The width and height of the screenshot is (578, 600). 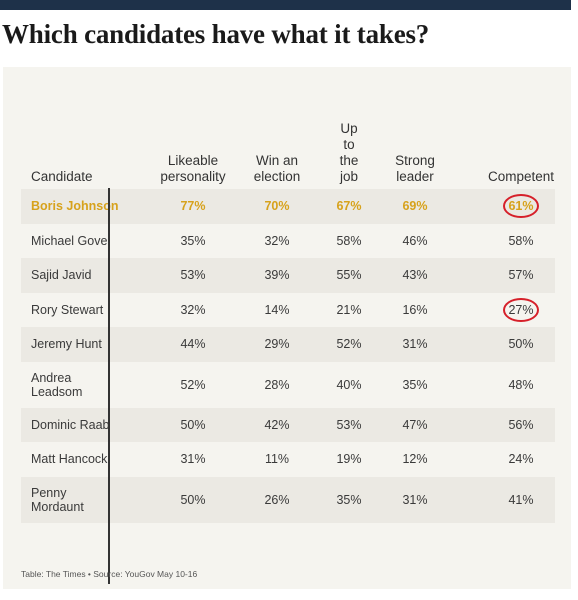 What do you see at coordinates (415, 309) in the screenshot?
I see `value-cell-strong: 16%` at bounding box center [415, 309].